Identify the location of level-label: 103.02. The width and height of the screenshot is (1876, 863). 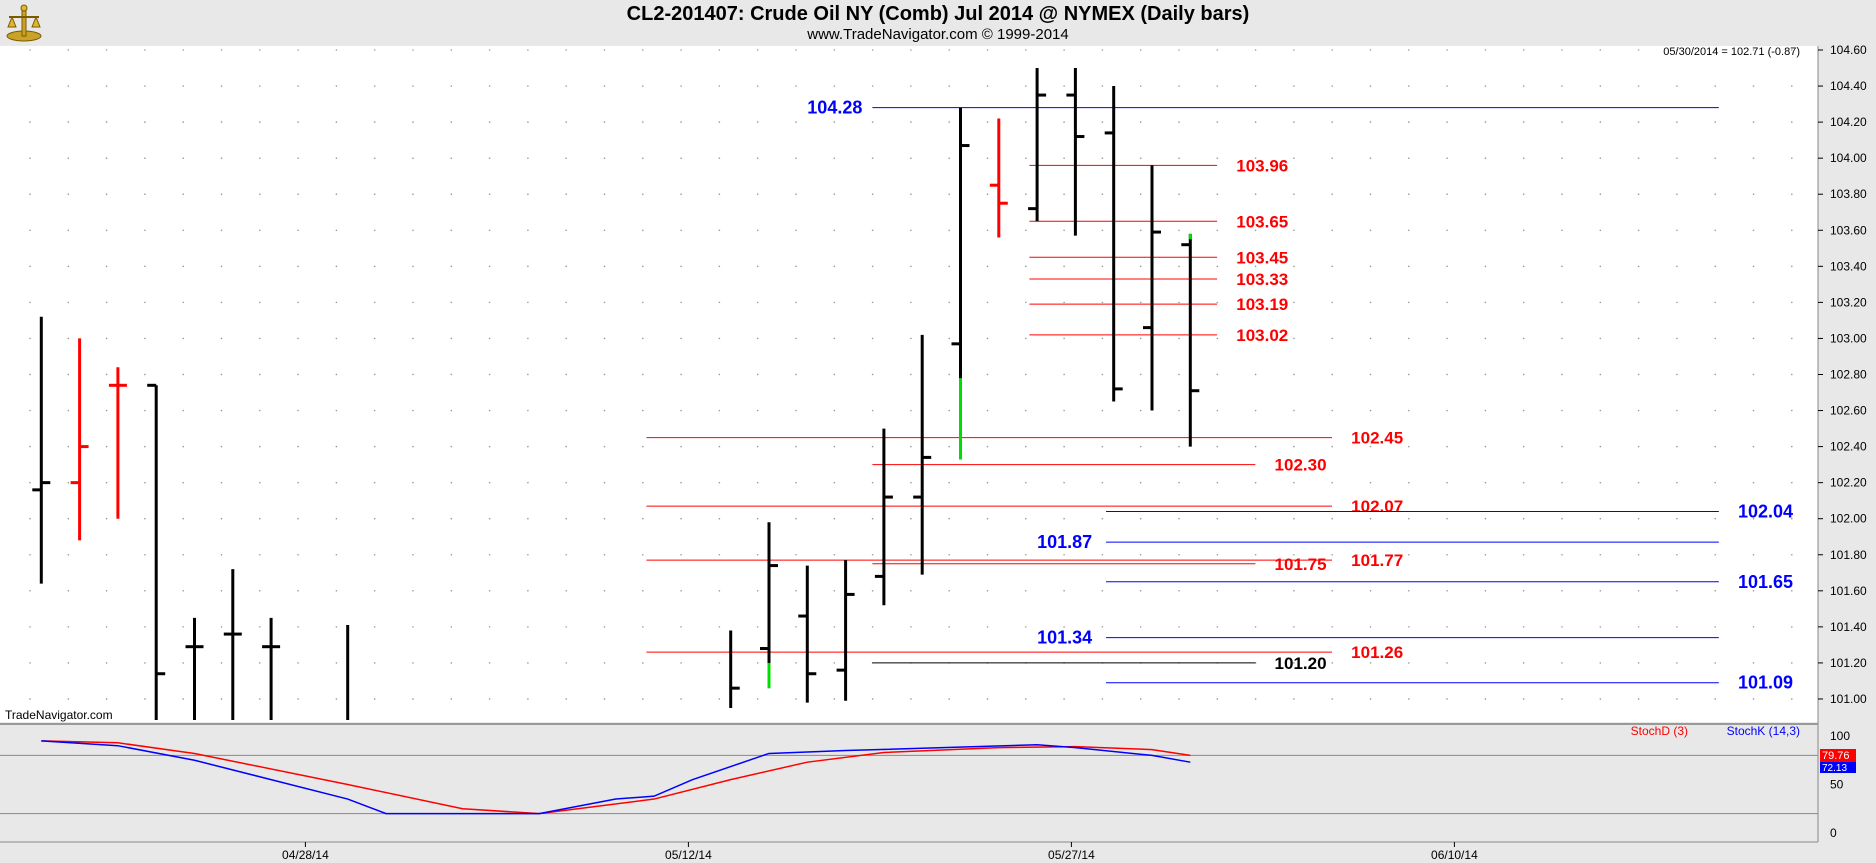
(1262, 335).